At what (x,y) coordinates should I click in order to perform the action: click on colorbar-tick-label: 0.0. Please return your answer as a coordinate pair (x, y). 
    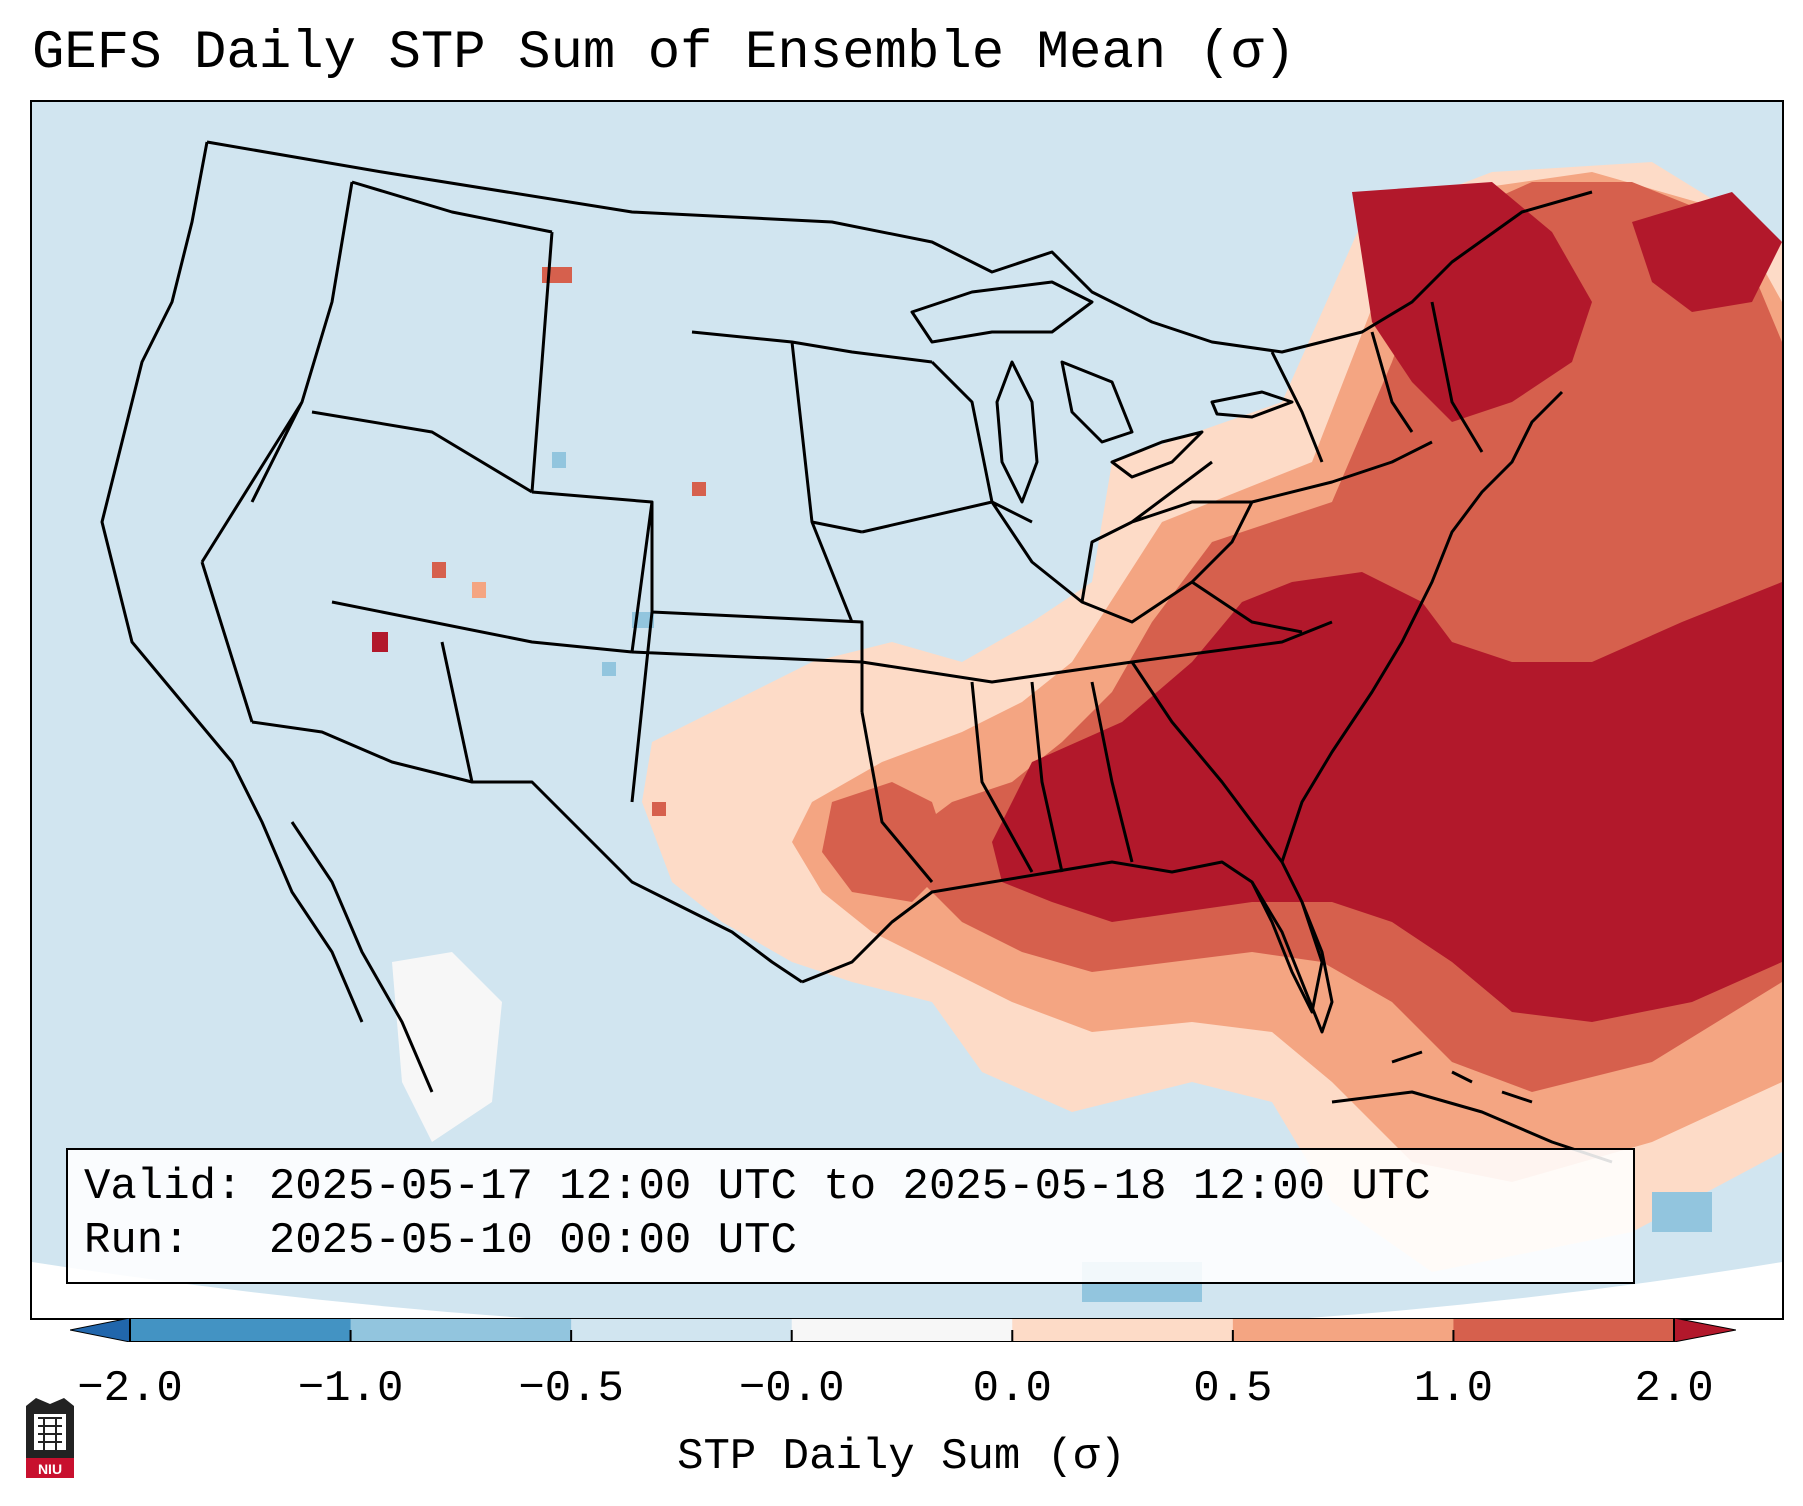
    Looking at the image, I should click on (1012, 1389).